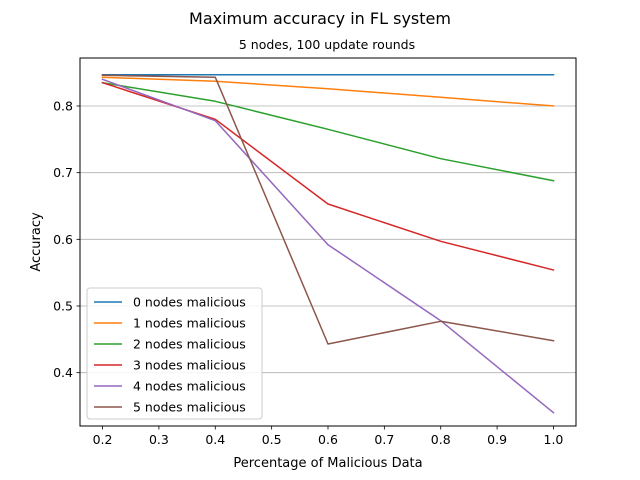 This screenshot has height=480, width=640. What do you see at coordinates (328, 439) in the screenshot?
I see `x-tick-label: 0.6` at bounding box center [328, 439].